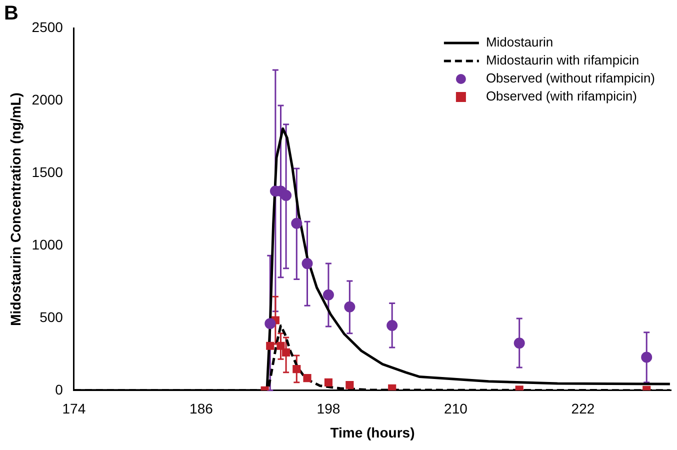 The width and height of the screenshot is (677, 450). What do you see at coordinates (74, 408) in the screenshot?
I see `x-tick-label: 174` at bounding box center [74, 408].